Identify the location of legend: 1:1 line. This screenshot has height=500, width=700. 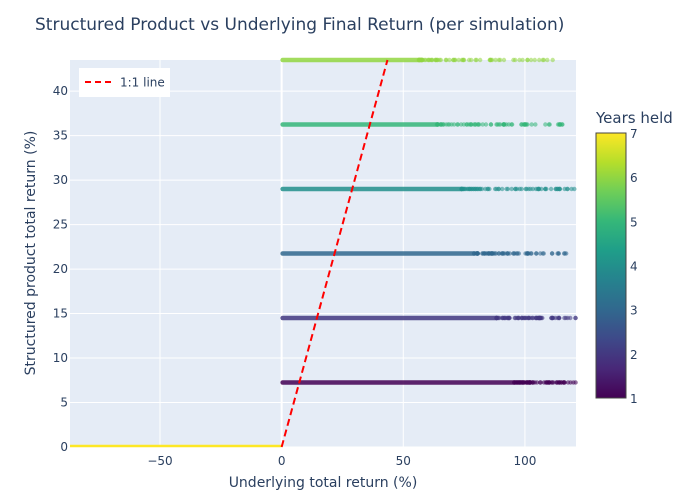
(124, 82).